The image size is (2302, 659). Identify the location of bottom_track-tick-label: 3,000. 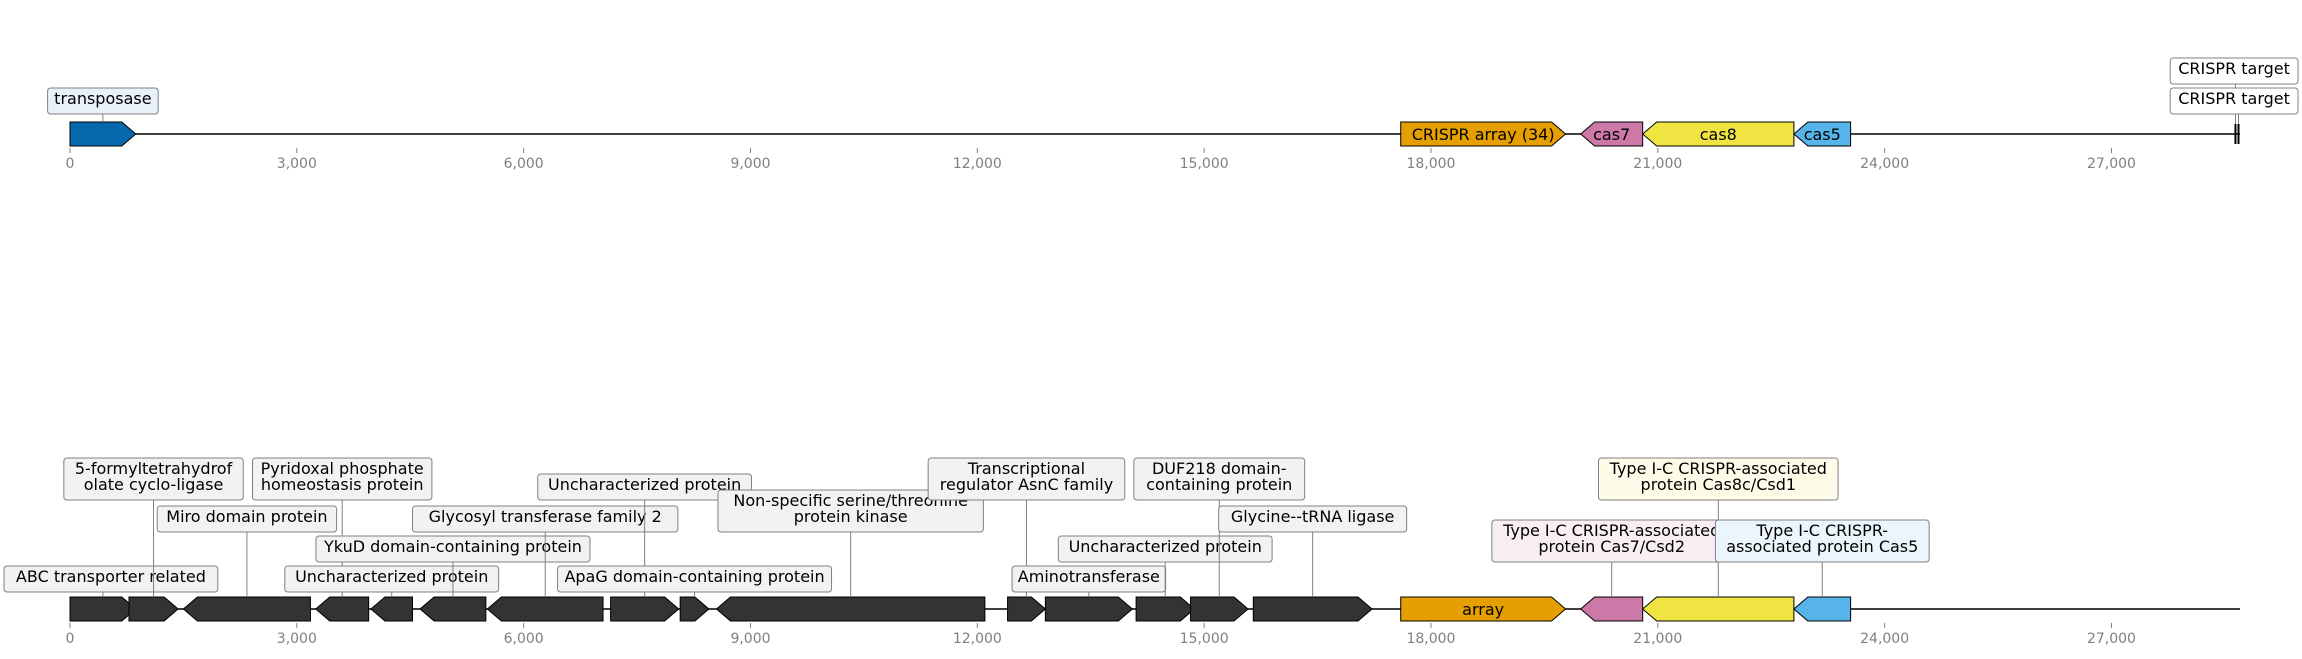
(297, 639).